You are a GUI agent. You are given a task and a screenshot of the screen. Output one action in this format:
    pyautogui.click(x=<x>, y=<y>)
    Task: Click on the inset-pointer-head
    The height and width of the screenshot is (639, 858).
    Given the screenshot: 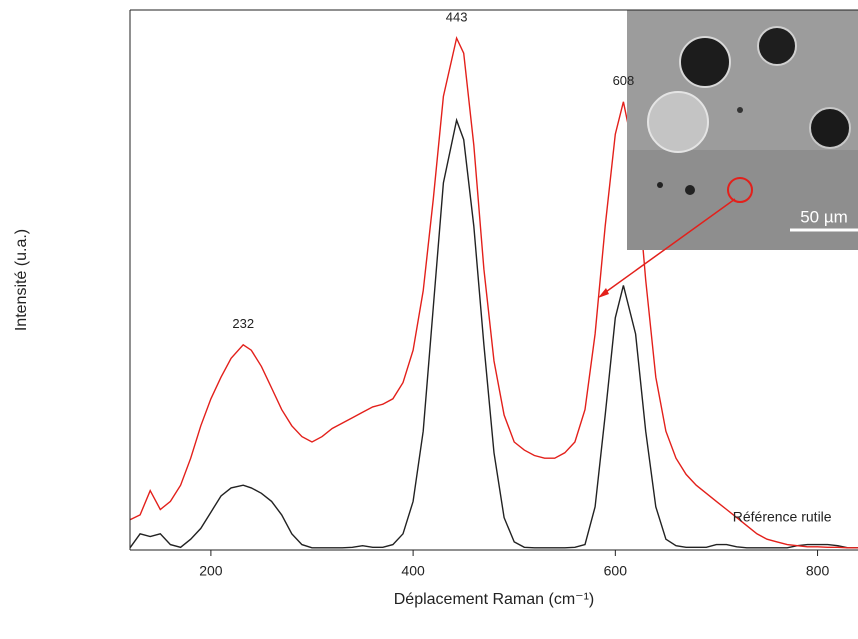 What is the action you would take?
    pyautogui.click(x=603, y=293)
    